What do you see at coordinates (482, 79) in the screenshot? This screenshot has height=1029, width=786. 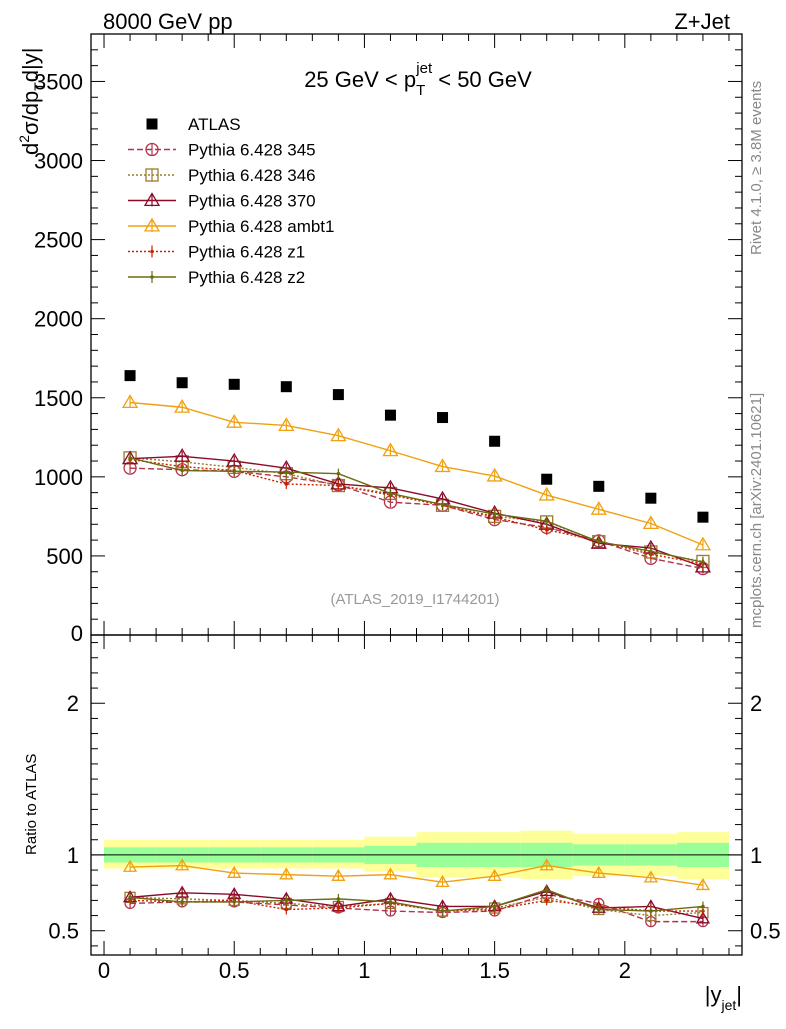 I see `title-post: < 50 GeV` at bounding box center [482, 79].